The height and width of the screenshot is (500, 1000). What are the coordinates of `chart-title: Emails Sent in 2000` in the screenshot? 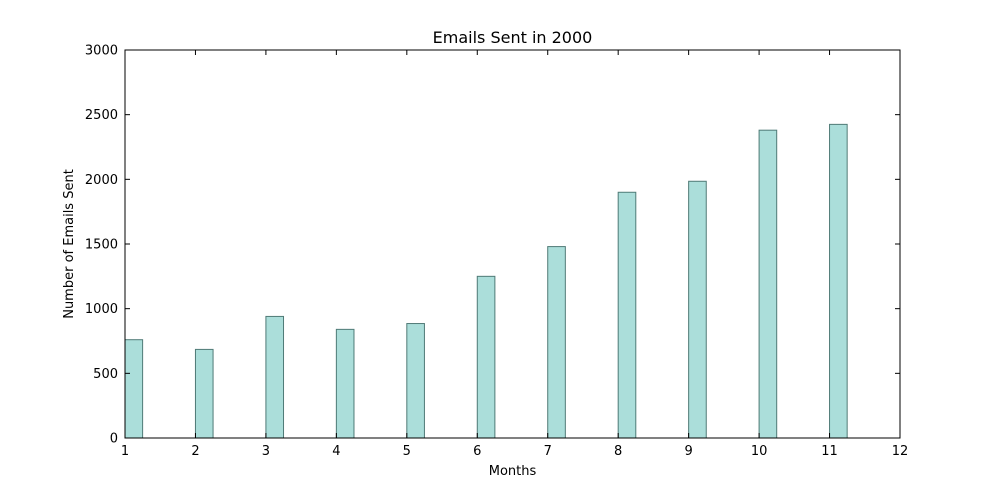 It's located at (513, 37).